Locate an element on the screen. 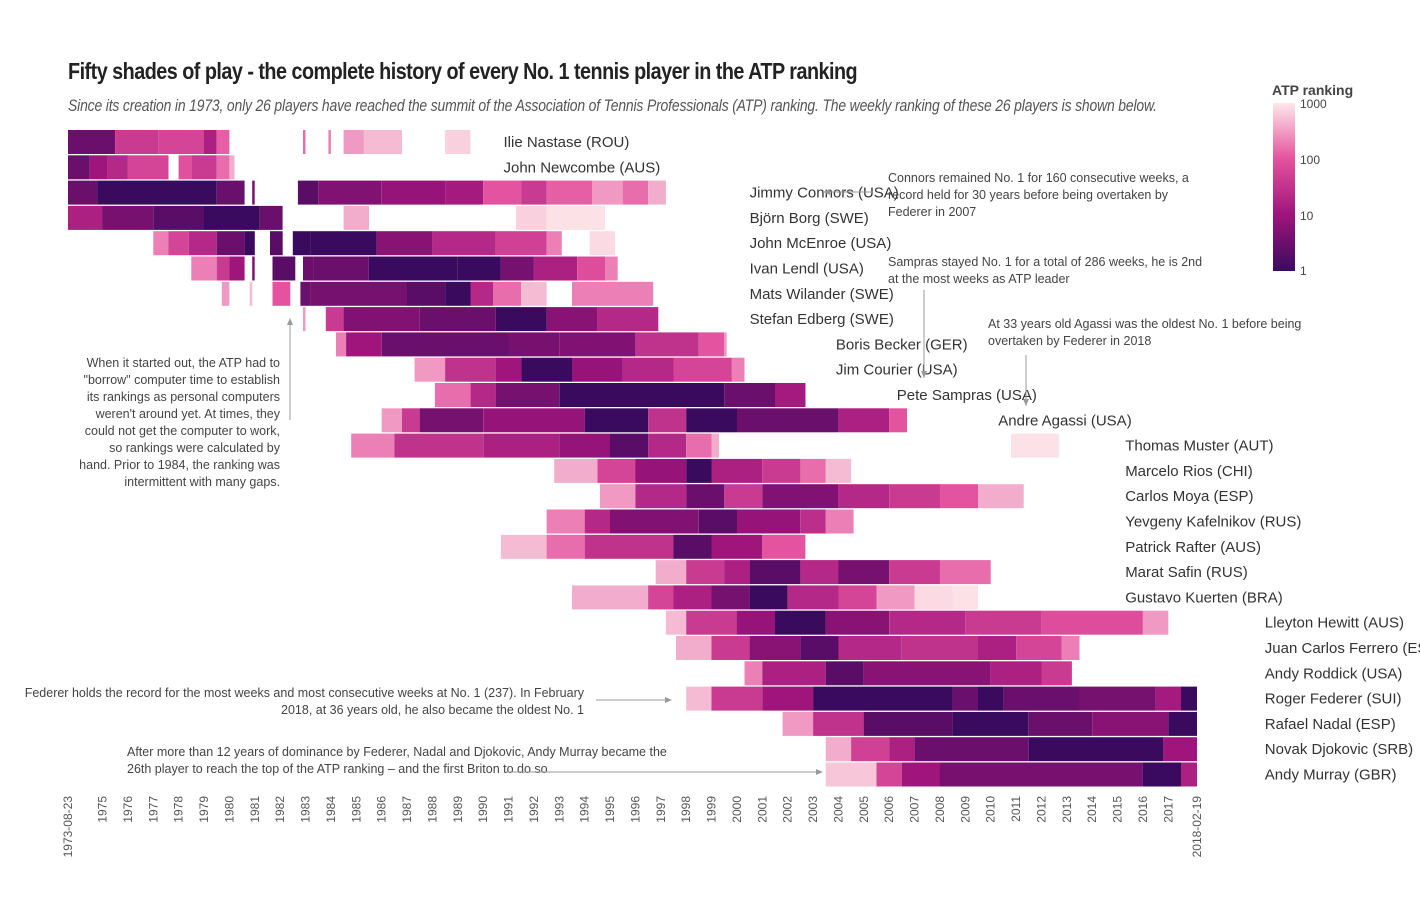 The width and height of the screenshot is (1420, 914). x-tick-label: 2007 is located at coordinates (915, 809).